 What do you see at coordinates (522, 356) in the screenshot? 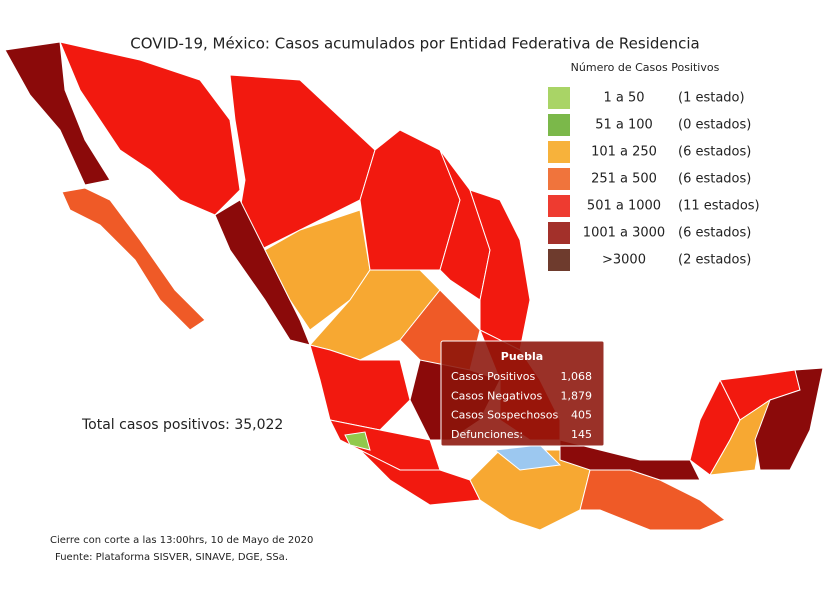
I see `tooltip-title: Puebla` at bounding box center [522, 356].